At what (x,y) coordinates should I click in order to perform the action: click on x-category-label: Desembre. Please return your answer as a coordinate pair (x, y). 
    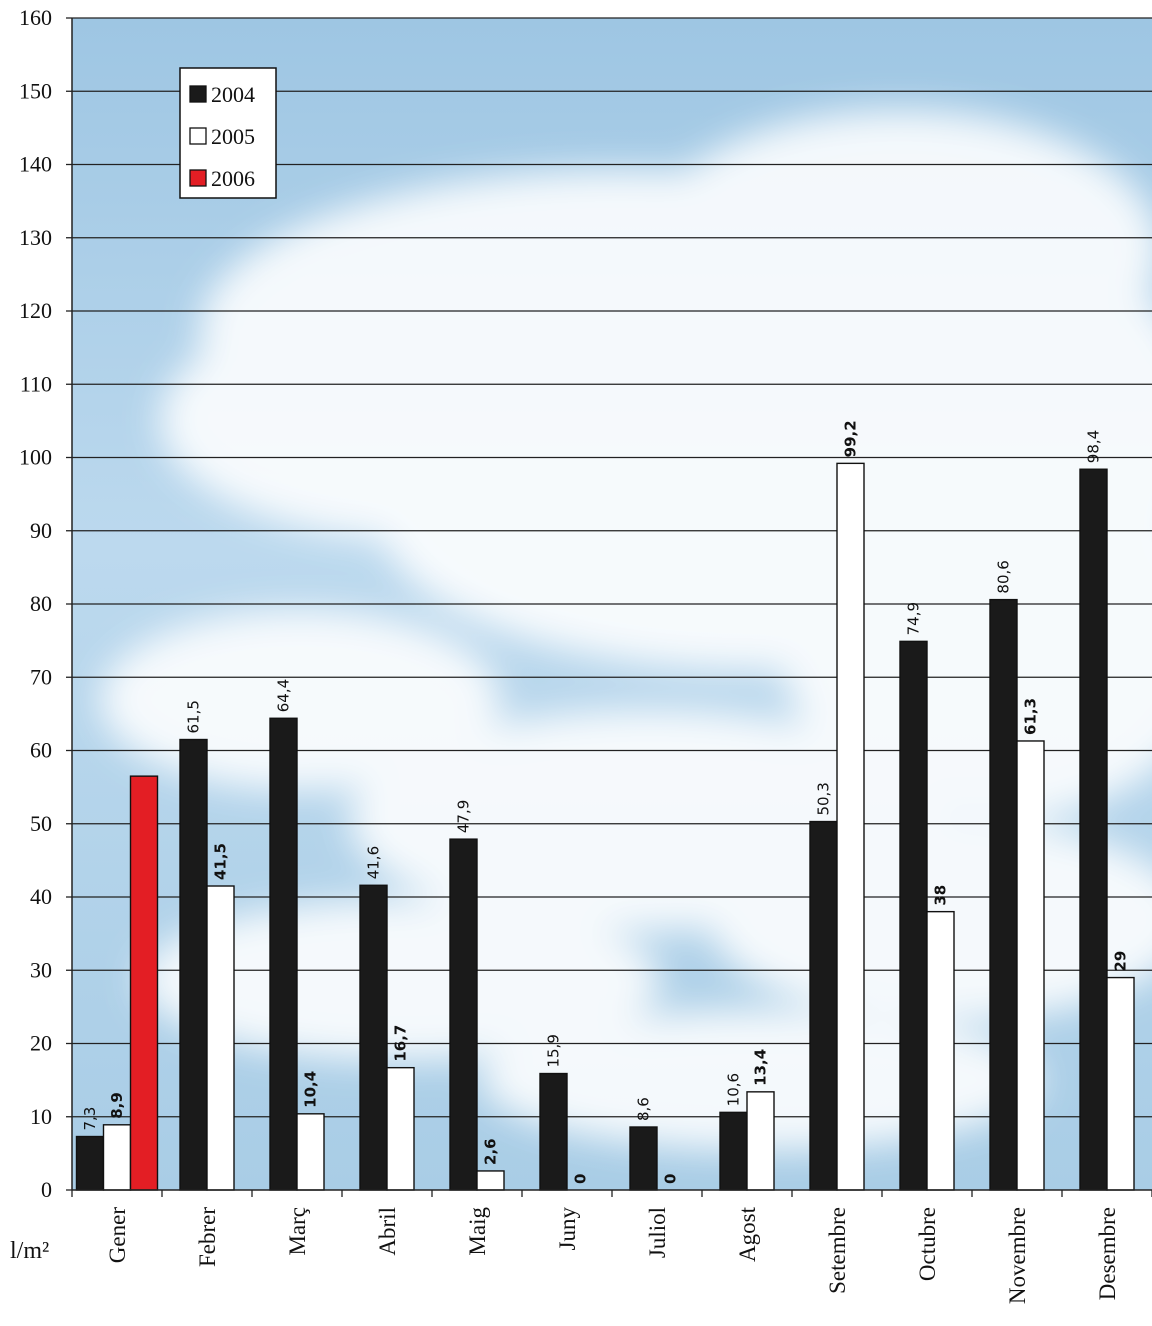
    Looking at the image, I should click on (1107, 1253).